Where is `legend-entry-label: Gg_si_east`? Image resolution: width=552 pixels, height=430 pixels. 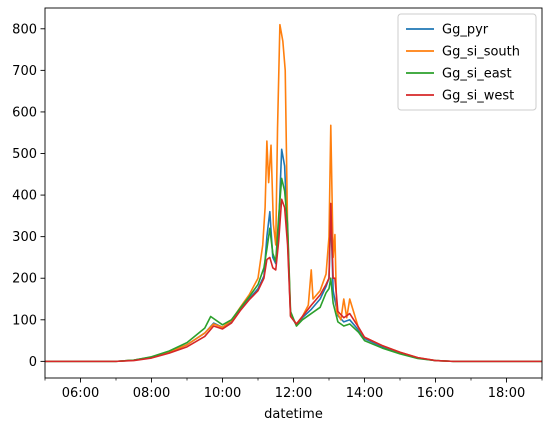 legend-entry-label: Gg_si_east is located at coordinates (477, 74).